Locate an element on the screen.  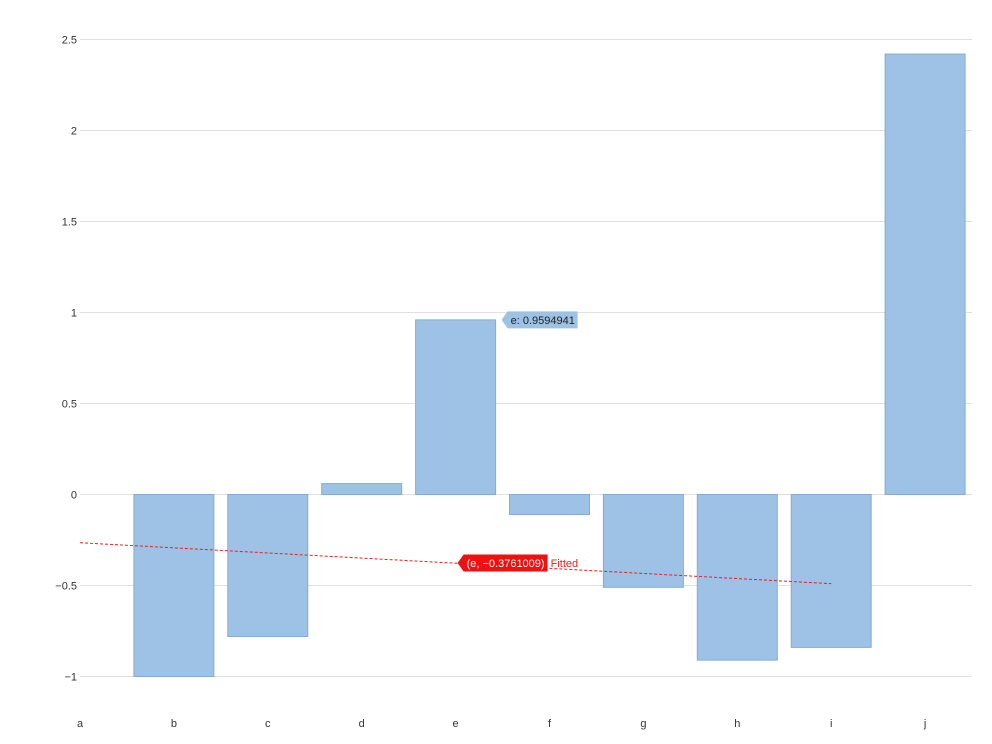
x-tick-label: a is located at coordinates (80, 724).